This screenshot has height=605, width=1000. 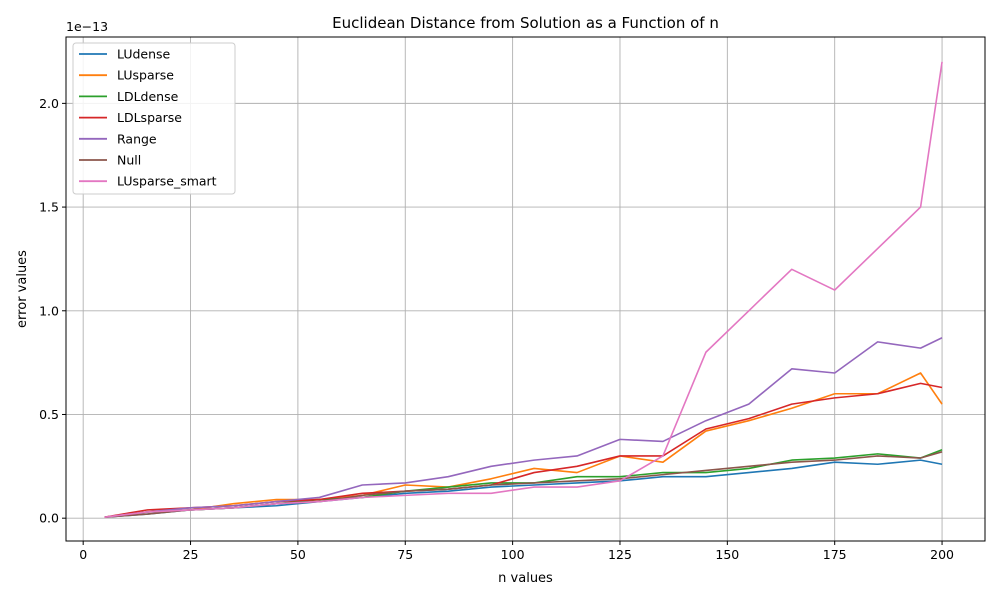 I want to click on x-tick-label: 150, so click(x=727, y=554).